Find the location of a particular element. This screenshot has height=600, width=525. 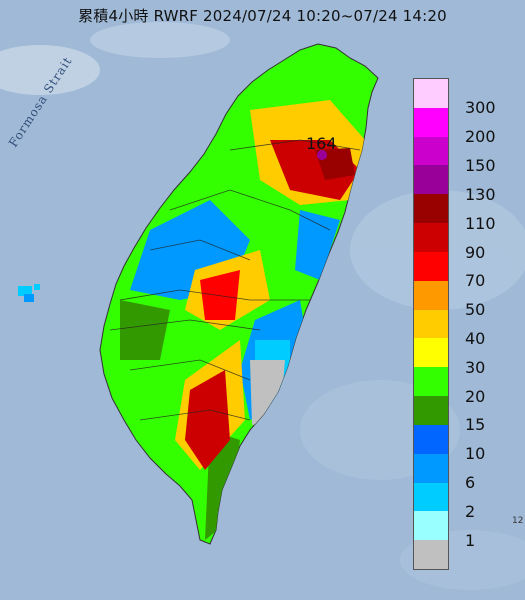

legend-label: 20 is located at coordinates (475, 396).